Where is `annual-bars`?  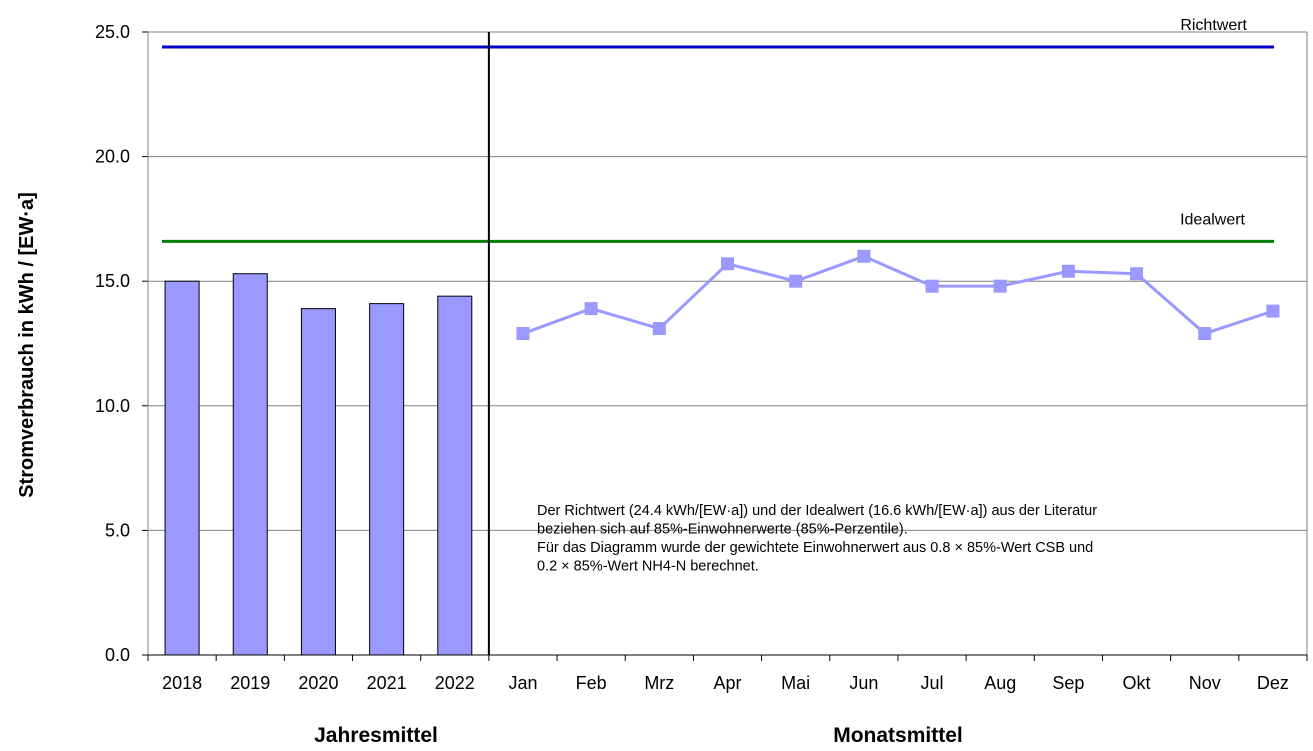 annual-bars is located at coordinates (318, 464).